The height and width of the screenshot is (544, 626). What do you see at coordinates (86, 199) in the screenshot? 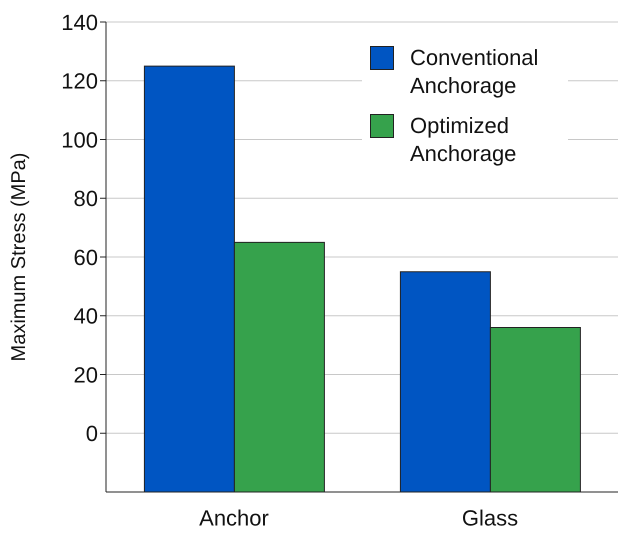
I see `y-tick-label: 80` at bounding box center [86, 199].